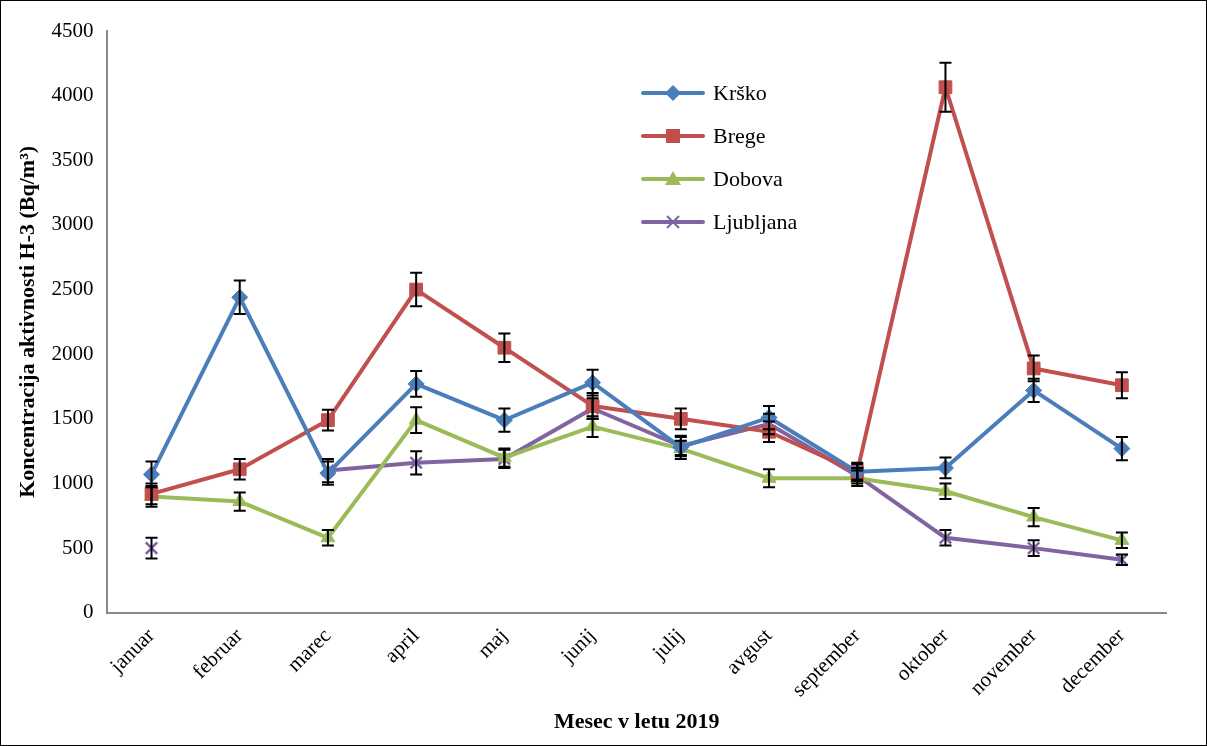 This screenshot has height=746, width=1207. What do you see at coordinates (72, 288) in the screenshot?
I see `y-tick-label: 2500` at bounding box center [72, 288].